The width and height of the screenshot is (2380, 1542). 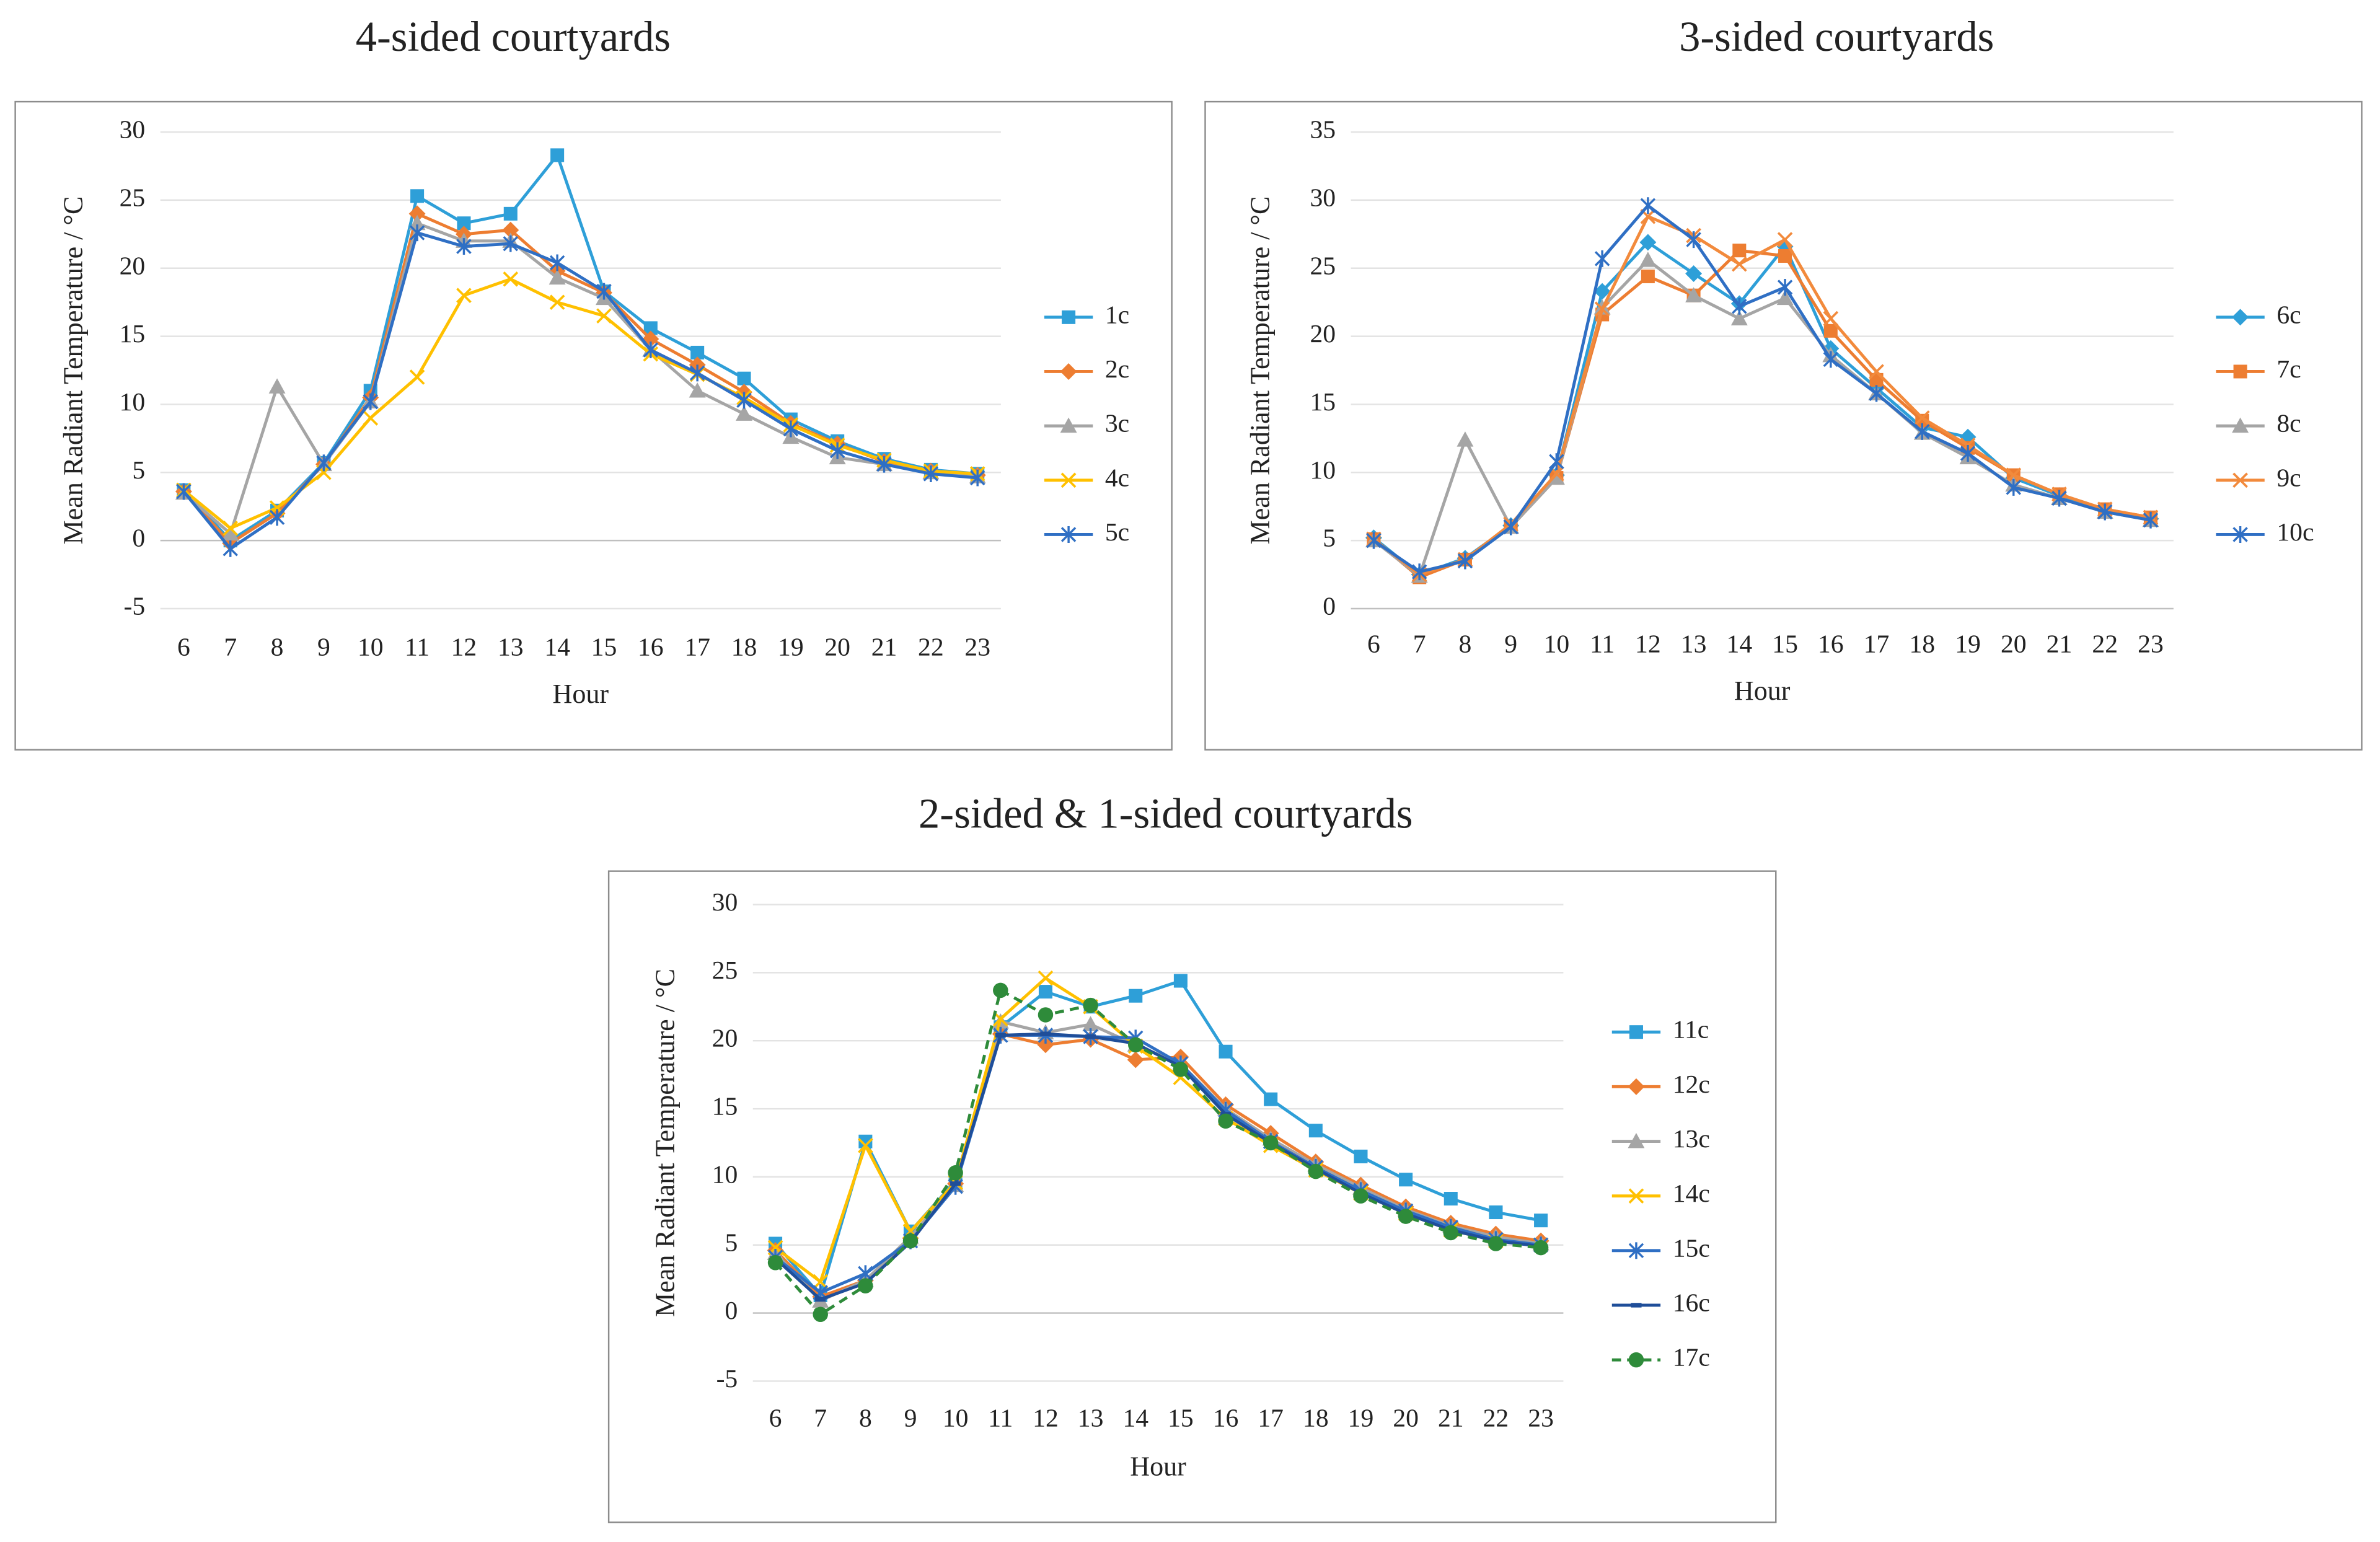 What do you see at coordinates (133, 197) in the screenshot?
I see `y-tick-label: 25` at bounding box center [133, 197].